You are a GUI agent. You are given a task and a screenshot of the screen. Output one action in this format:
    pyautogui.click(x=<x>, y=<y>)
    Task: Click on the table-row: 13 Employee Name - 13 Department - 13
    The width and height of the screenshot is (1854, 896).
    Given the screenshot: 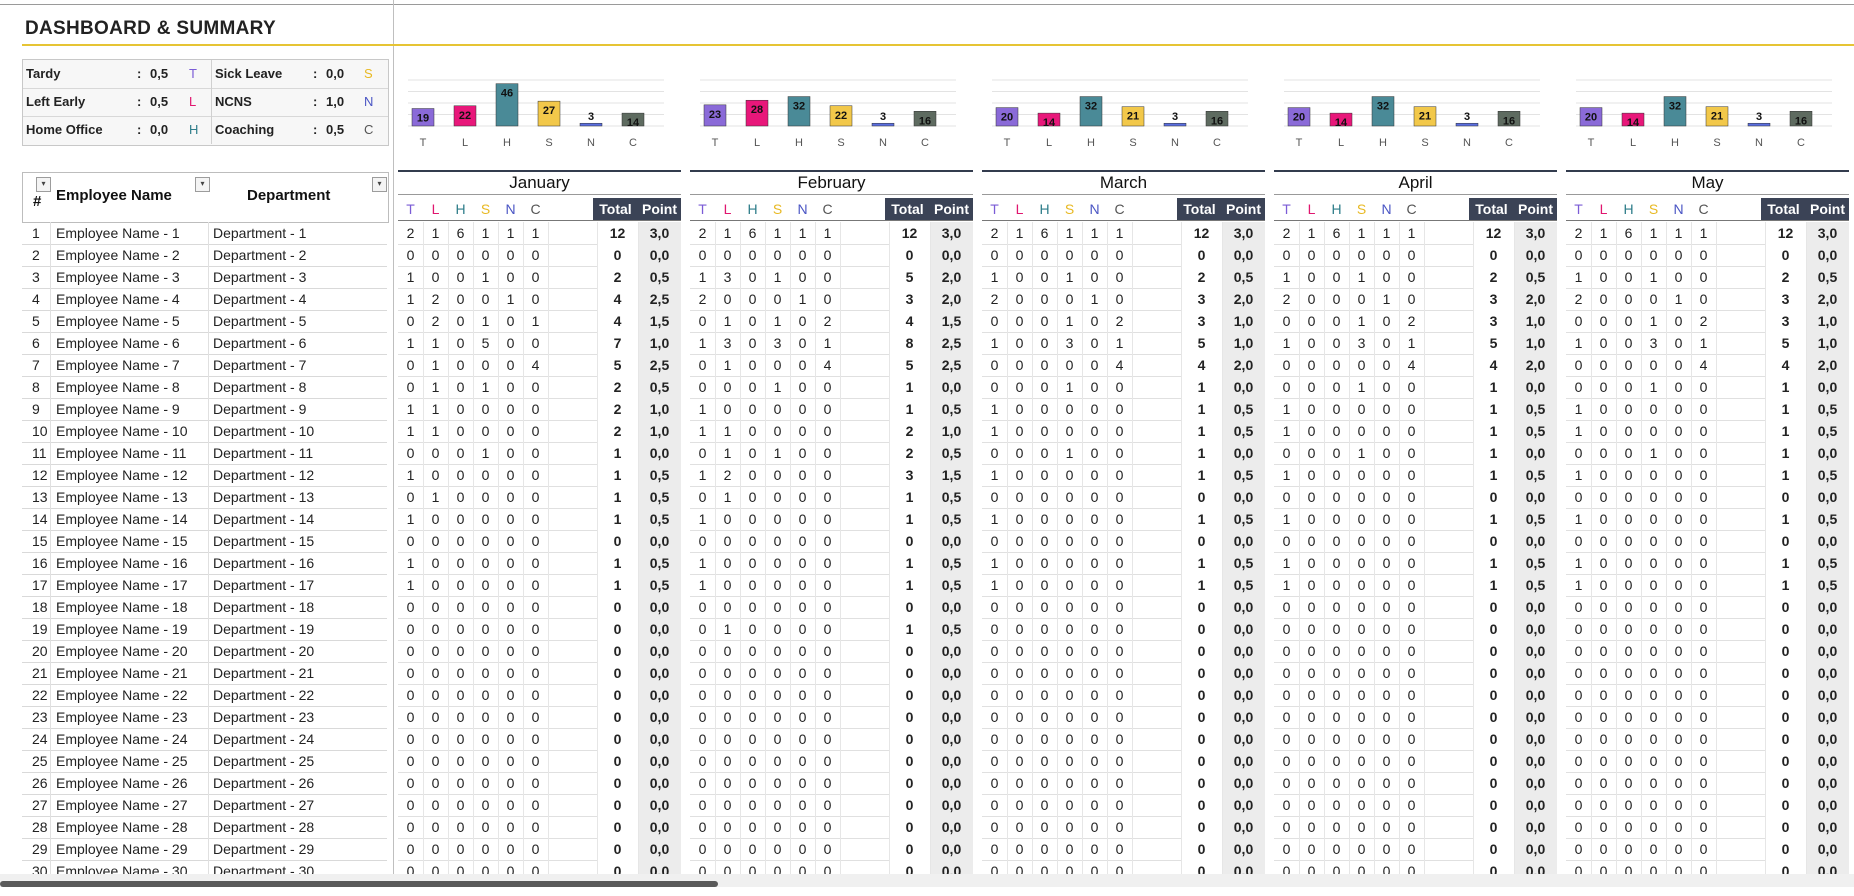 What is the action you would take?
    pyautogui.click(x=204, y=497)
    